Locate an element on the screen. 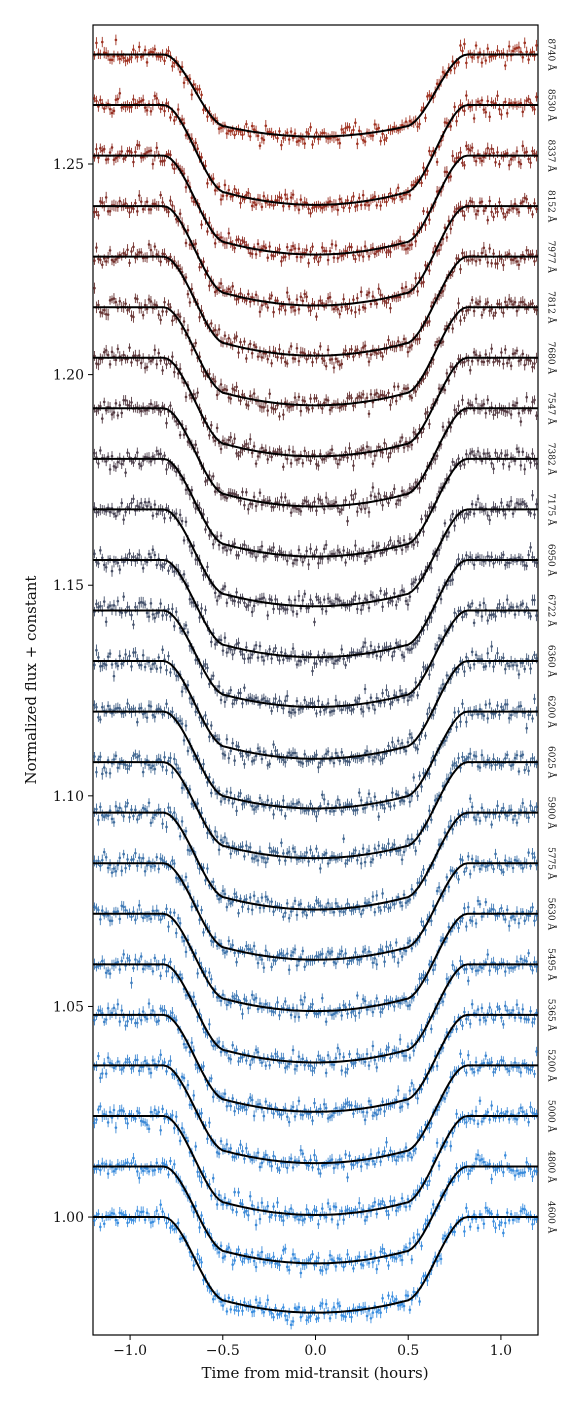 The image size is (565, 1412). series-7-points is located at coordinates (315, 911).